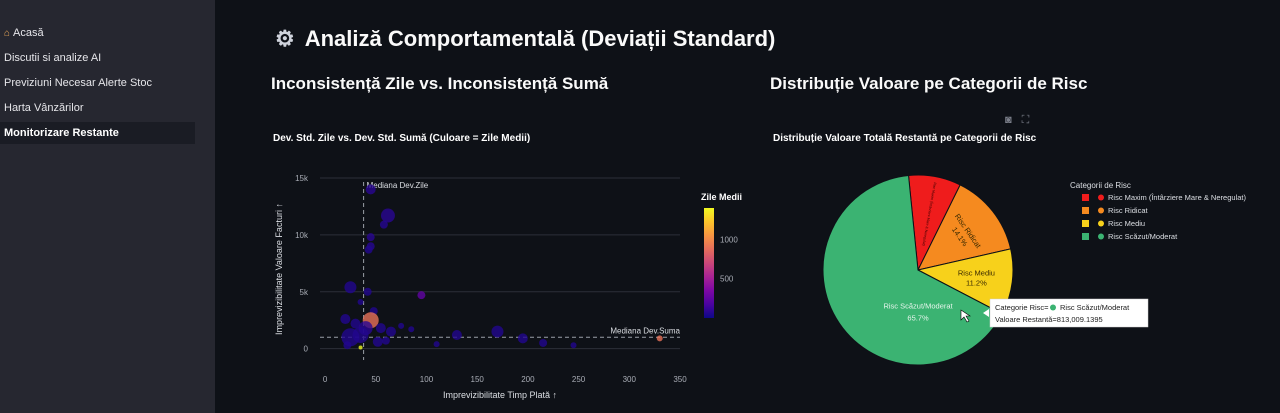  I want to click on x-tick-label: 250, so click(579, 379).